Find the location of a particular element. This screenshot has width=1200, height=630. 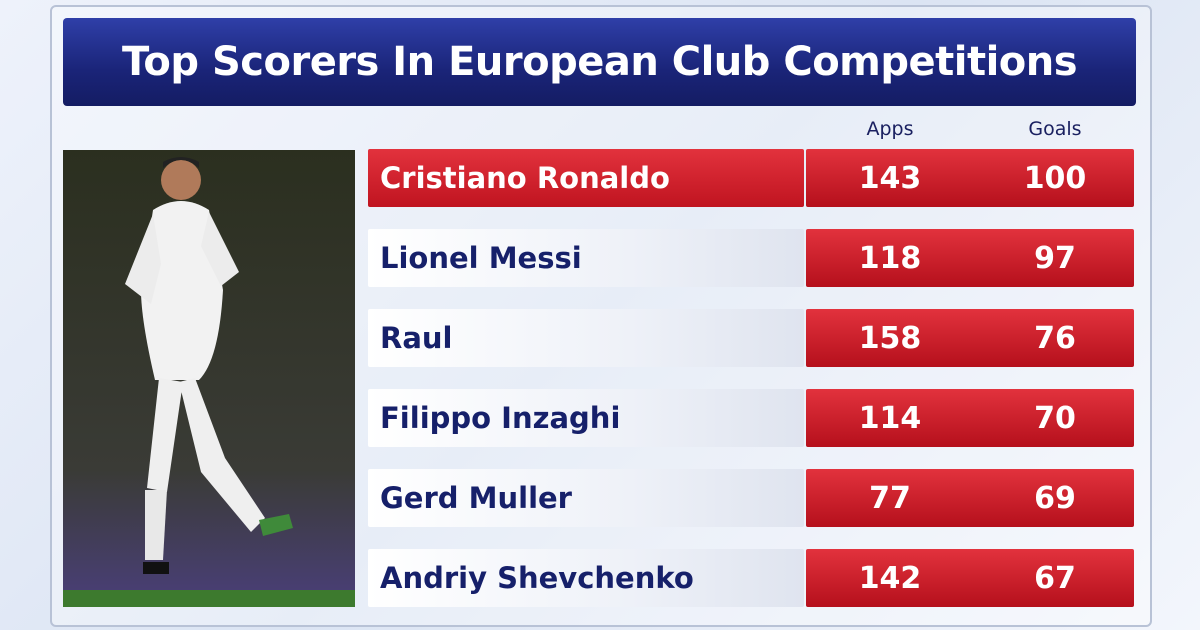

player-name: Andriy Shevchenko is located at coordinates (586, 578).